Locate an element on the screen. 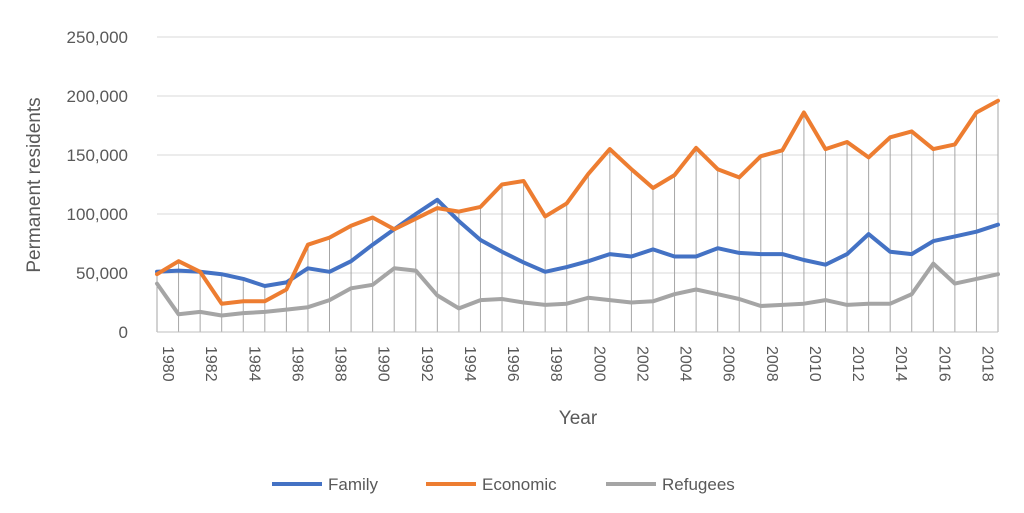  y-tick-label: 0 is located at coordinates (123, 332).